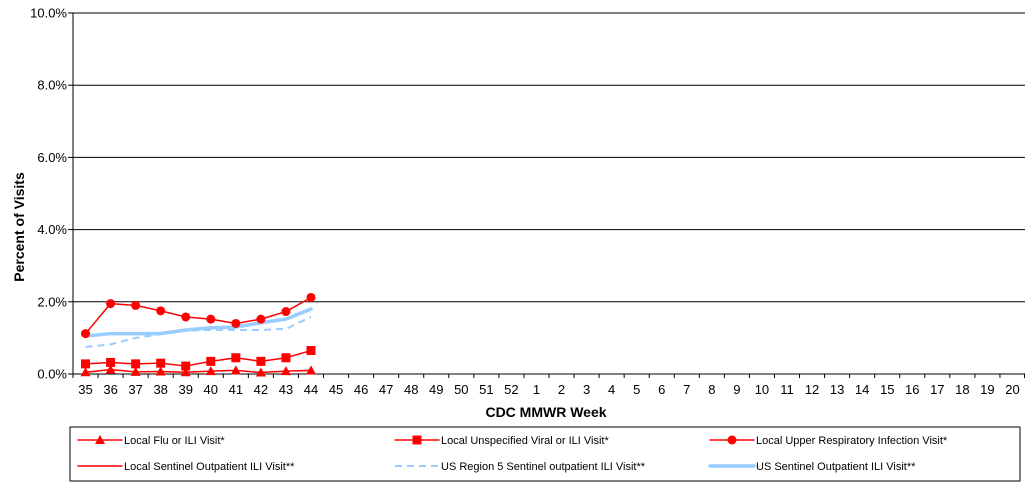  What do you see at coordinates (636, 389) in the screenshot?
I see `x-tick-label: 5` at bounding box center [636, 389].